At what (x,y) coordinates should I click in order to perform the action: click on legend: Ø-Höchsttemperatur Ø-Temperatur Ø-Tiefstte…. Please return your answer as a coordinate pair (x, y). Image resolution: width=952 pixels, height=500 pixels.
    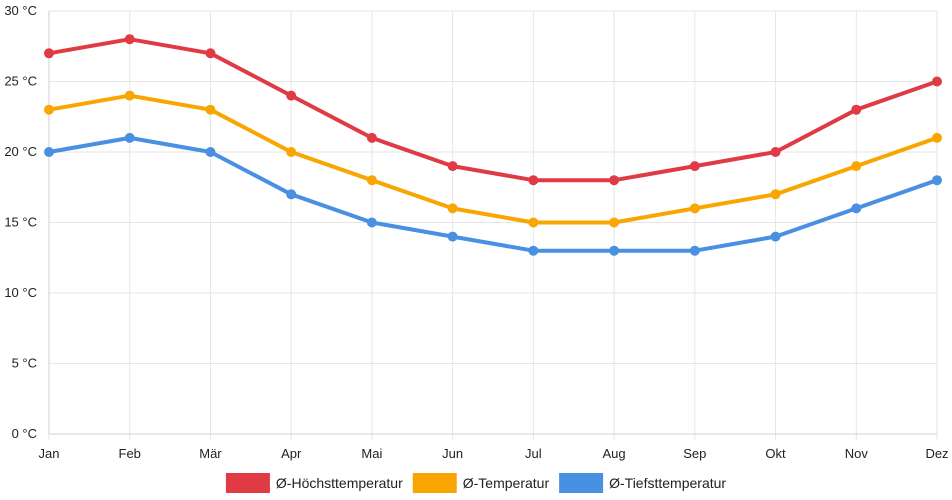
    Looking at the image, I should click on (475, 483).